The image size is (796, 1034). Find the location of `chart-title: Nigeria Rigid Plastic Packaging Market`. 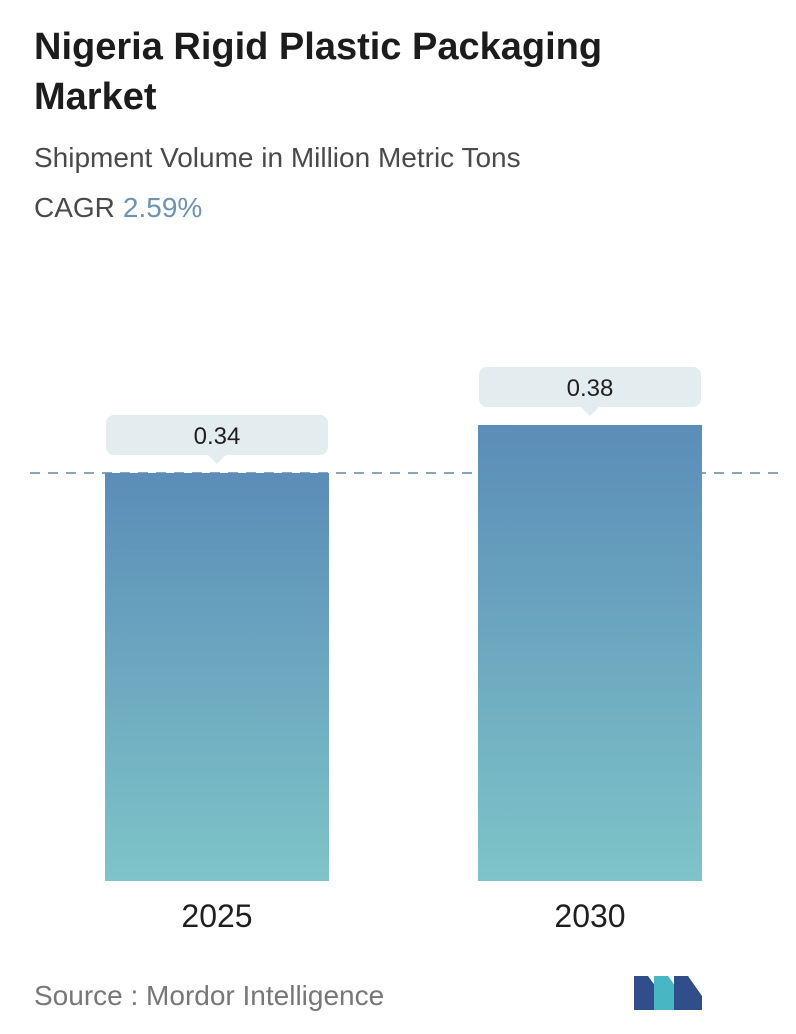

chart-title: Nigeria Rigid Plastic Packaging Market is located at coordinates (318, 72).